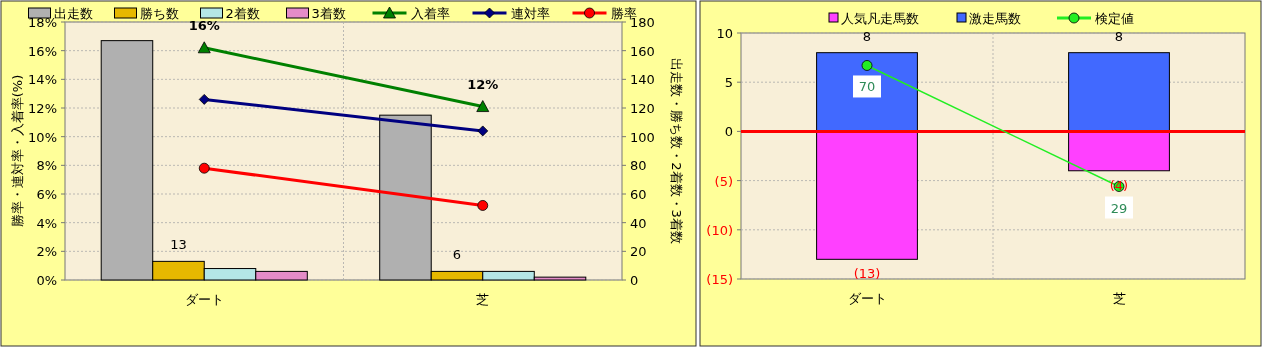 This screenshot has height=347, width=1262. I want to click on y2-tick-label: 100, so click(642, 137).